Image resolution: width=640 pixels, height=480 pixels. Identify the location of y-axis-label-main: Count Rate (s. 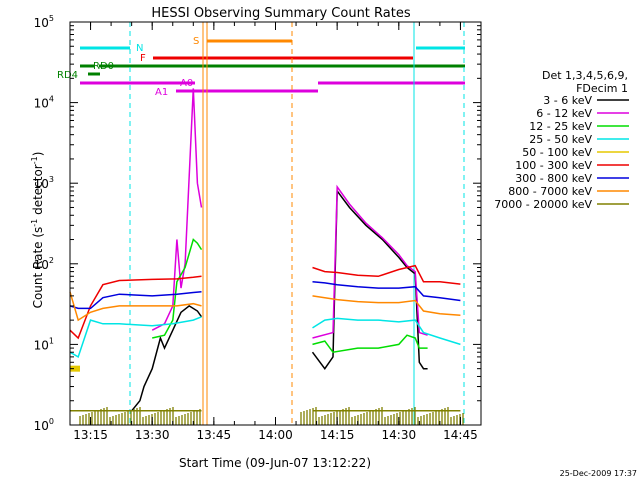
(38, 268).